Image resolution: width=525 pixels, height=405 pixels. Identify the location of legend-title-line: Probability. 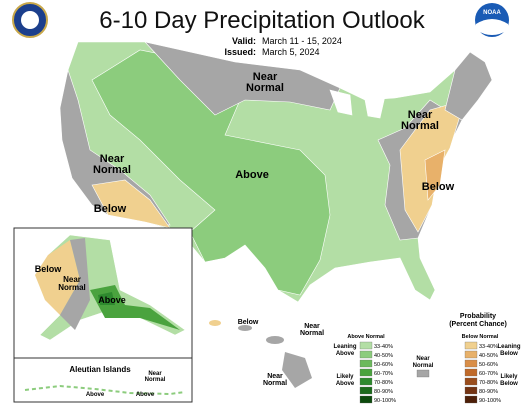
(478, 316).